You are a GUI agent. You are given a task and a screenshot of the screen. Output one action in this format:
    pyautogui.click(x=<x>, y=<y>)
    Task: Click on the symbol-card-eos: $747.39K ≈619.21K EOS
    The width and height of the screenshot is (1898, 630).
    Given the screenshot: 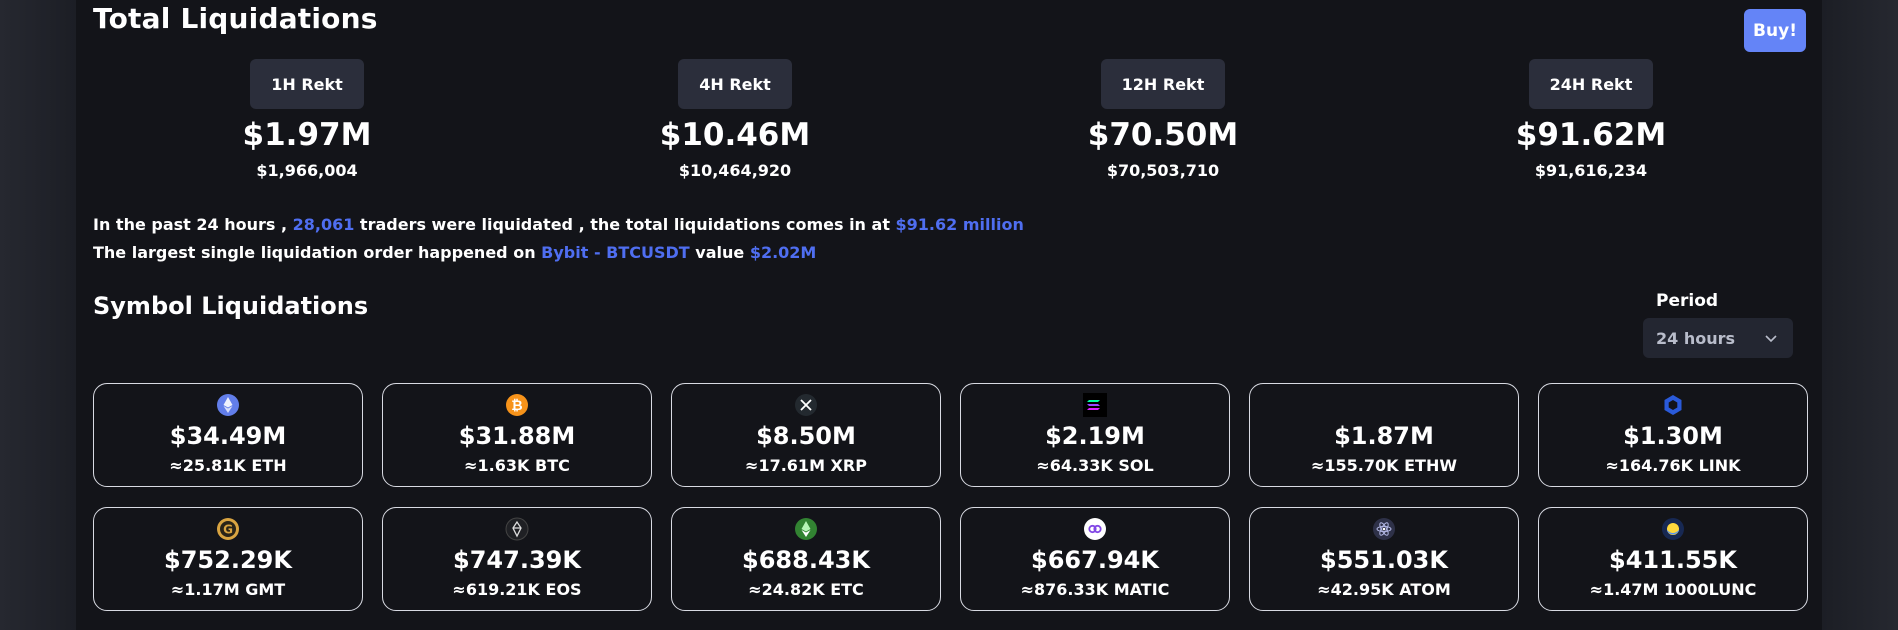 What is the action you would take?
    pyautogui.click(x=517, y=559)
    